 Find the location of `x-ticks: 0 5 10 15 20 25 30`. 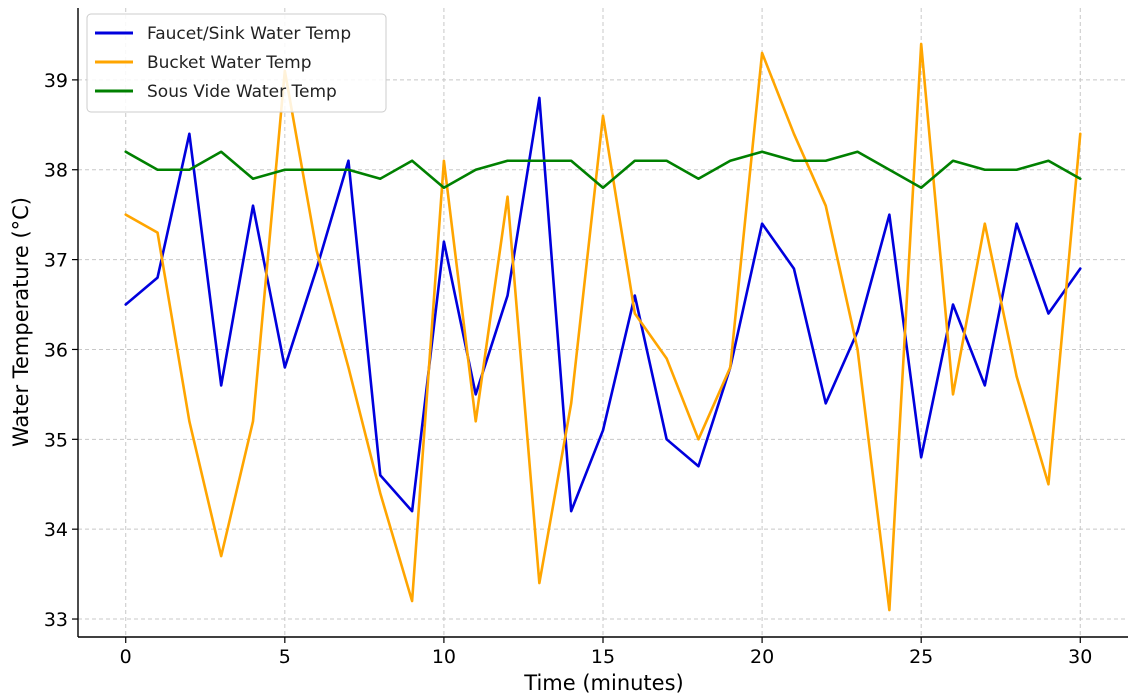

x-ticks: 0 5 10 15 20 25 30 is located at coordinates (606, 652).